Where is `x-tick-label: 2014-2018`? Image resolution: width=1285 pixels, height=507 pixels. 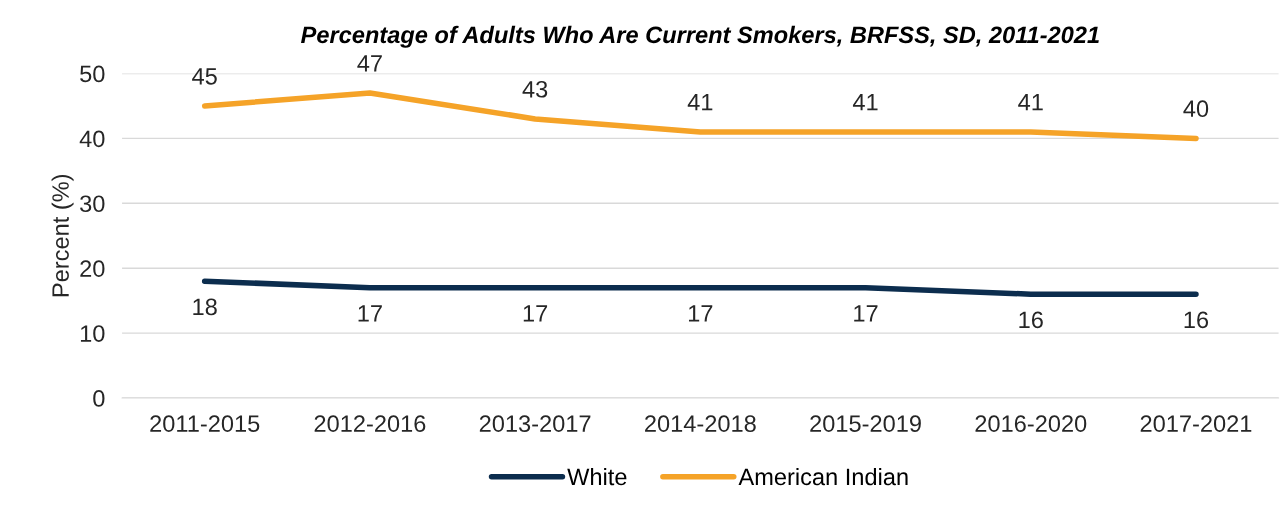
x-tick-label: 2014-2018 is located at coordinates (700, 423).